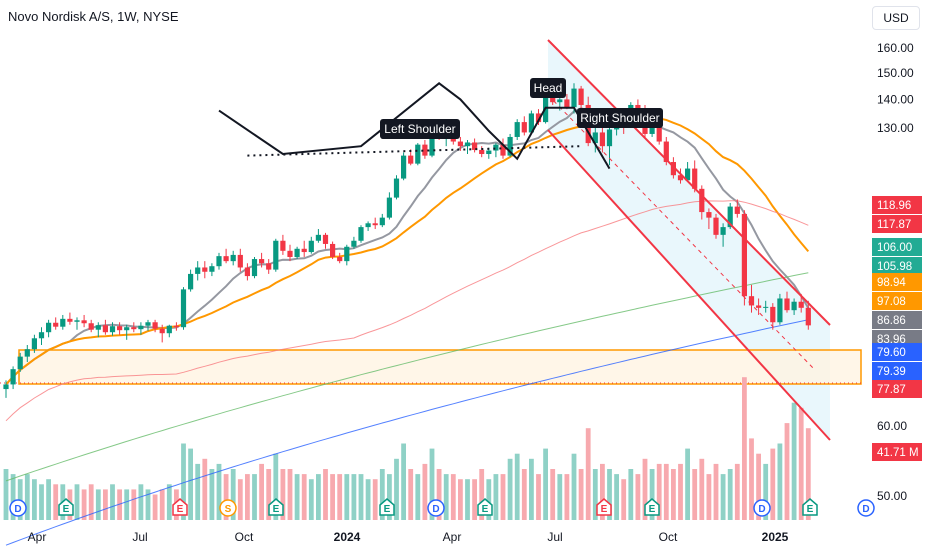  I want to click on annotation-callout: Right Shoulder, so click(620, 118).